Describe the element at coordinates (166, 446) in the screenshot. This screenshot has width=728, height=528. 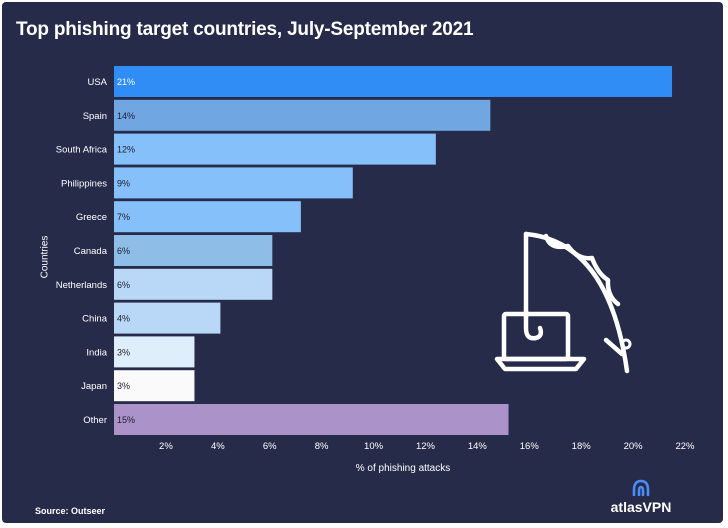
I see `x-tick-label: 2%` at that location.